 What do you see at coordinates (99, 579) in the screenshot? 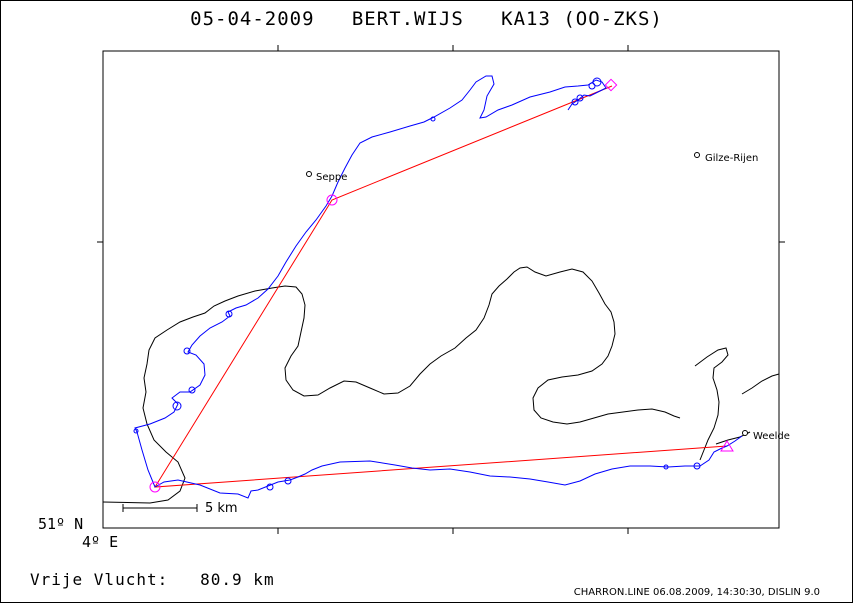
I see `summary-label: Vrije Vlucht:` at bounding box center [99, 579].